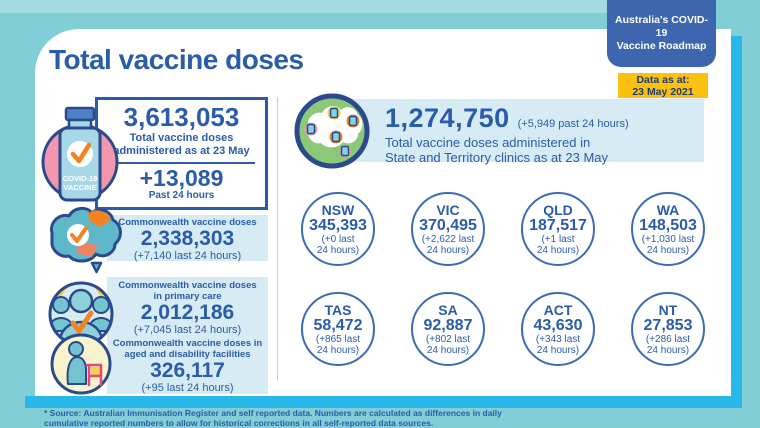 Image resolution: width=760 pixels, height=428 pixels. I want to click on state-circle-sa: SA 92,887 (+802 last 24 hours), so click(448, 329).